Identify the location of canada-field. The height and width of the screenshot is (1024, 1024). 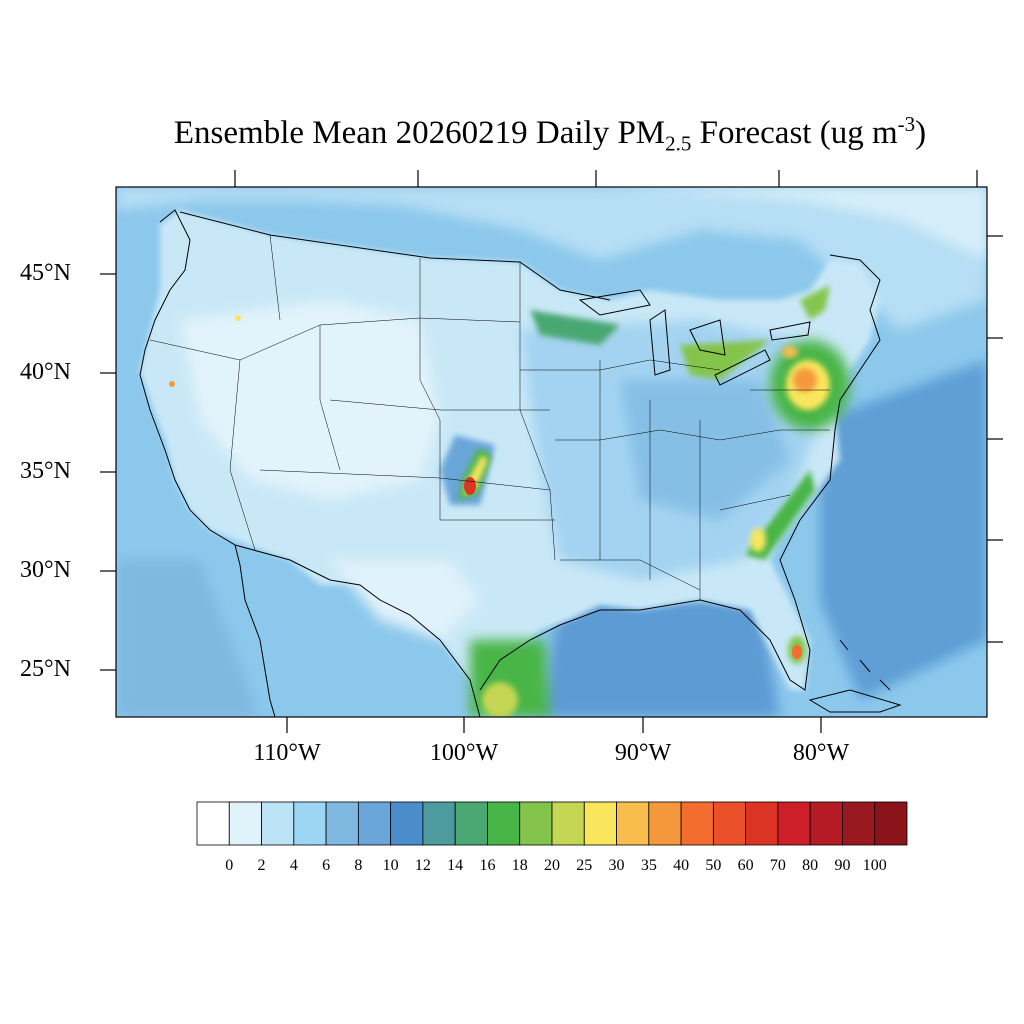
(551, 258).